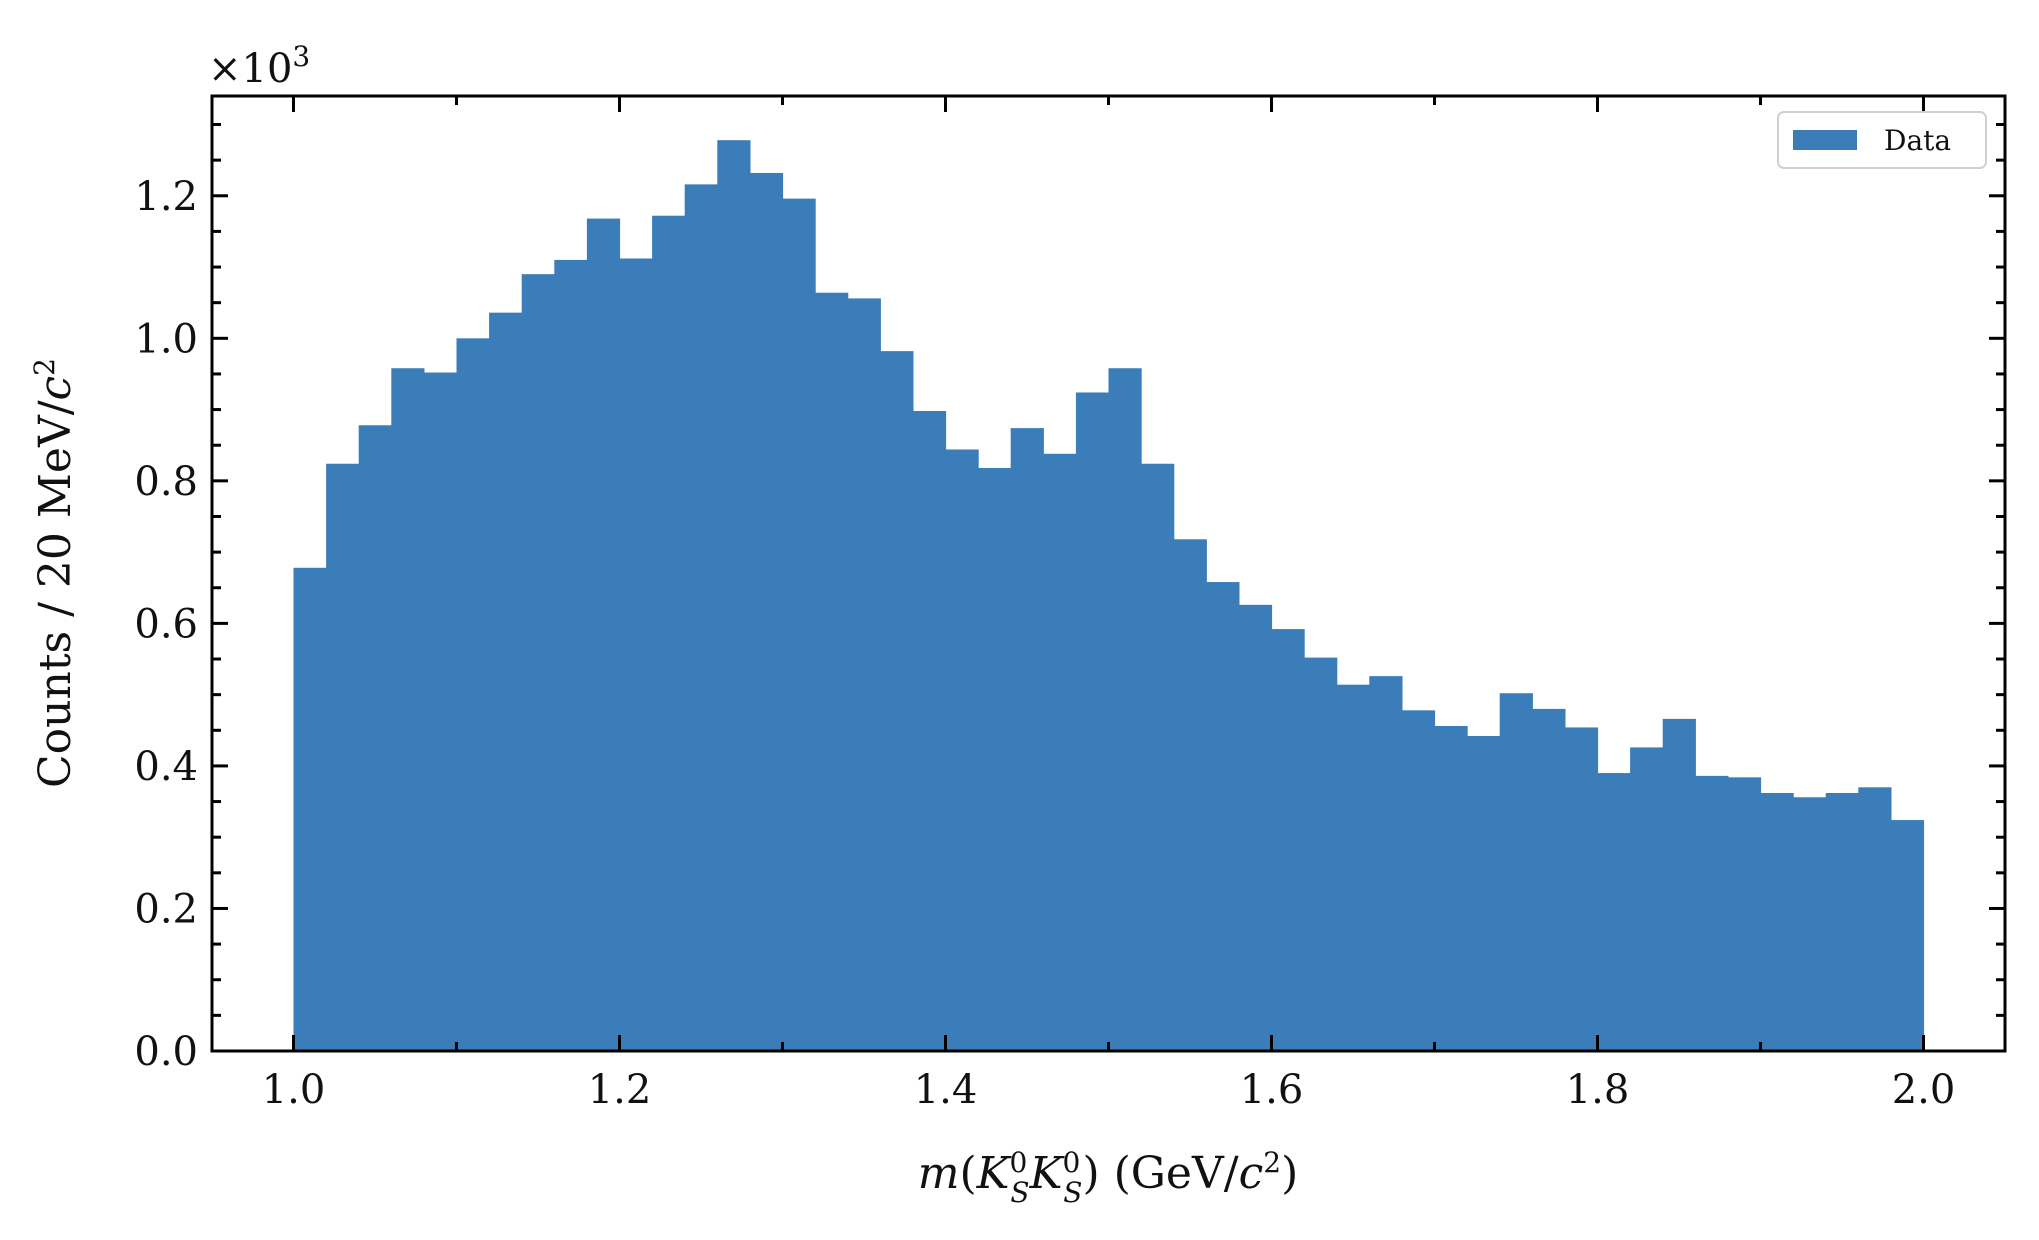 Image resolution: width=2039 pixels, height=1240 pixels. What do you see at coordinates (54, 573) in the screenshot?
I see `y-axis-label: Counts / 20 MeV/c2` at bounding box center [54, 573].